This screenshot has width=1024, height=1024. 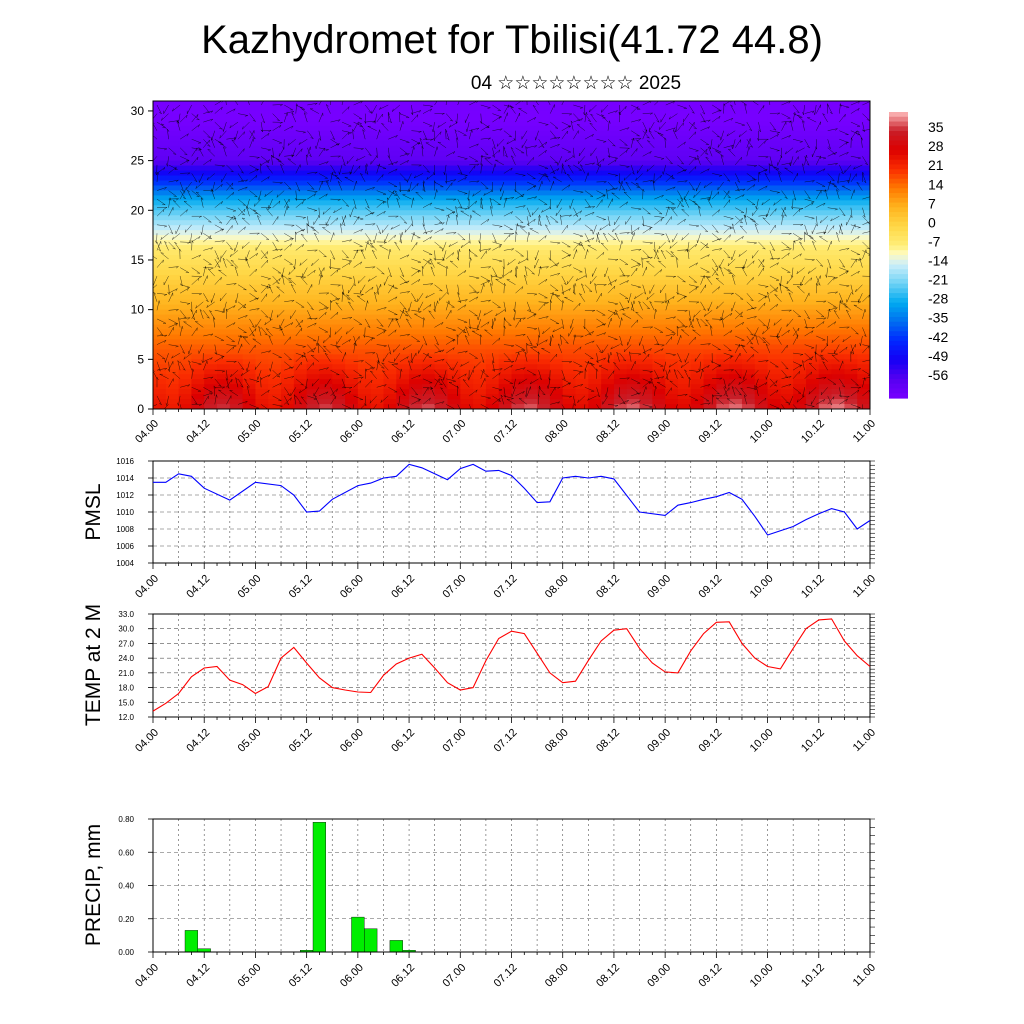 What do you see at coordinates (454, 976) in the screenshot?
I see `x-tick-label: 07.00` at bounding box center [454, 976].